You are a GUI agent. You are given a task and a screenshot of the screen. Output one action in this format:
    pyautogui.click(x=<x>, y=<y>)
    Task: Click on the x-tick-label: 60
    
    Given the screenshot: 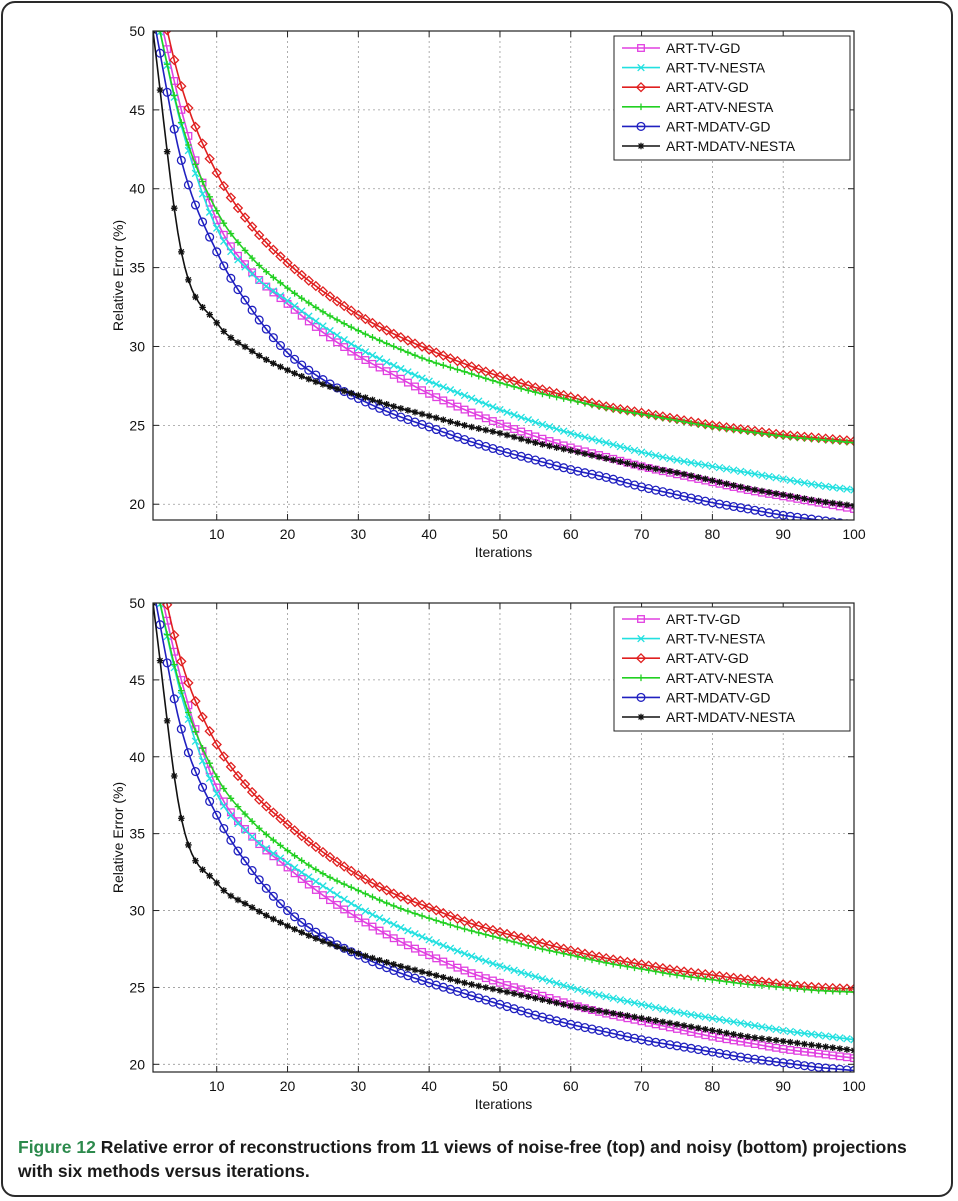 What is the action you would take?
    pyautogui.click(x=571, y=534)
    